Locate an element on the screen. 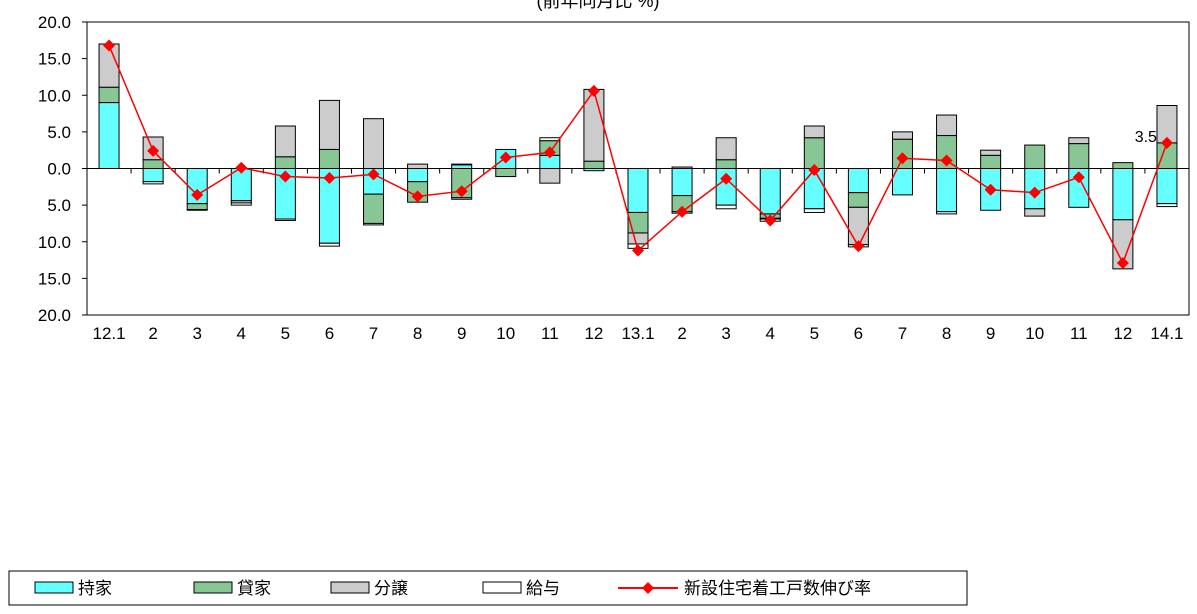 The height and width of the screenshot is (614, 1197). x-axis-ticks: 12.1 2 3 4 5 6 7 8 9 10 11 12 13.1 2 3 4 5 6 7 8 9 10 11 12 14.1 is located at coordinates (637, 333).